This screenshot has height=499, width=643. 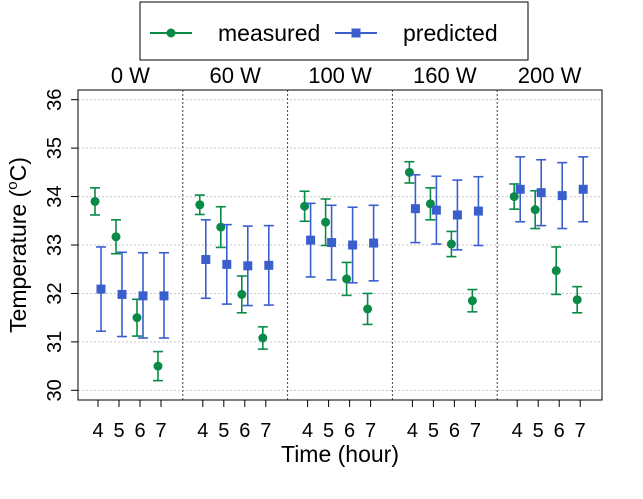 What do you see at coordinates (445, 75) in the screenshot?
I see `panel-label: 160 W` at bounding box center [445, 75].